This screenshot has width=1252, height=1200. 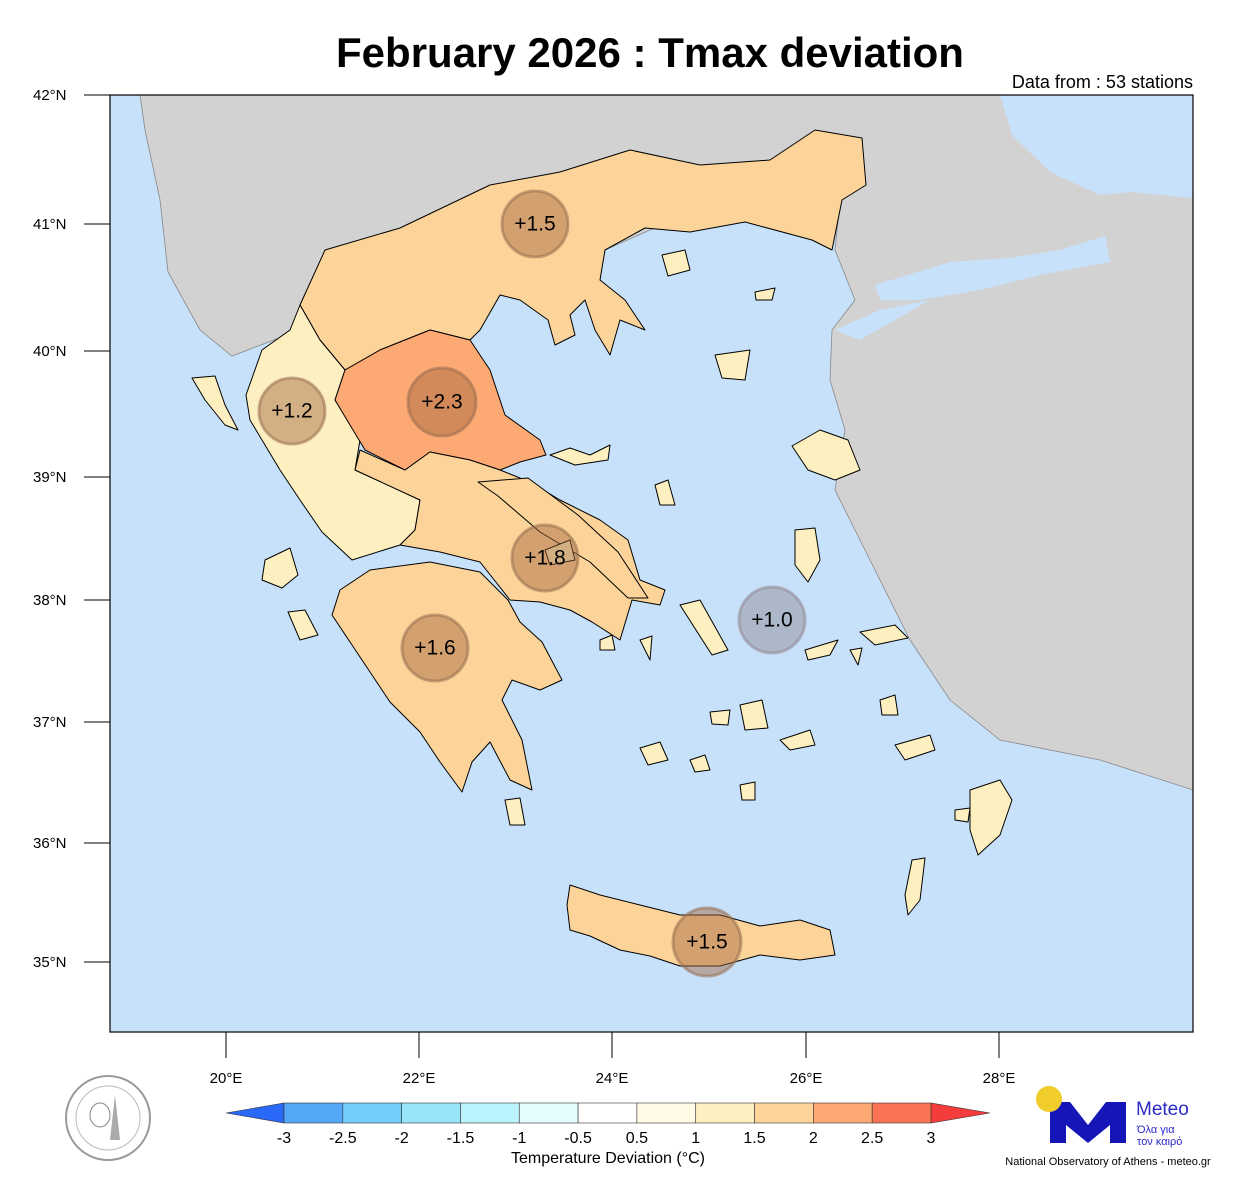 What do you see at coordinates (50, 962) in the screenshot?
I see `lat-label: 35°N` at bounding box center [50, 962].